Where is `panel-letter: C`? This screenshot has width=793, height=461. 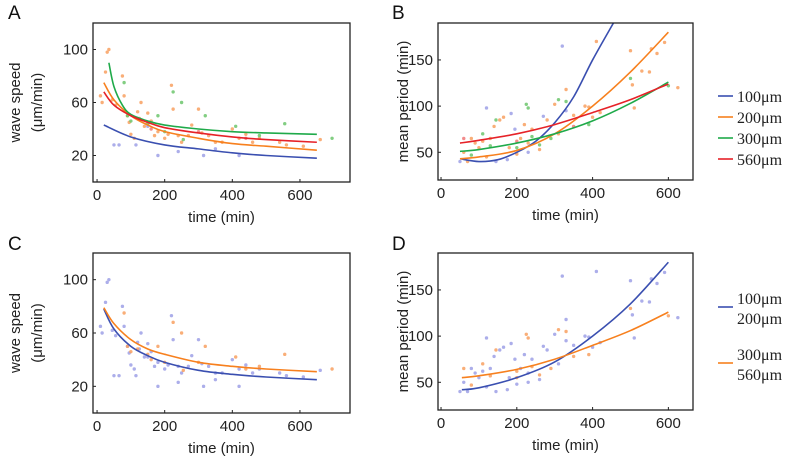
panel-letter: C is located at coordinates (15, 244).